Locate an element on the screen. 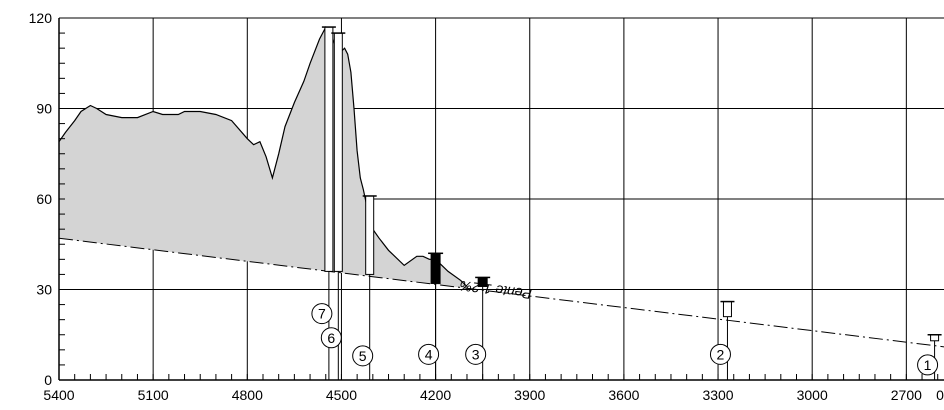 The image size is (944, 410). well-7: 7 is located at coordinates (323, 203).